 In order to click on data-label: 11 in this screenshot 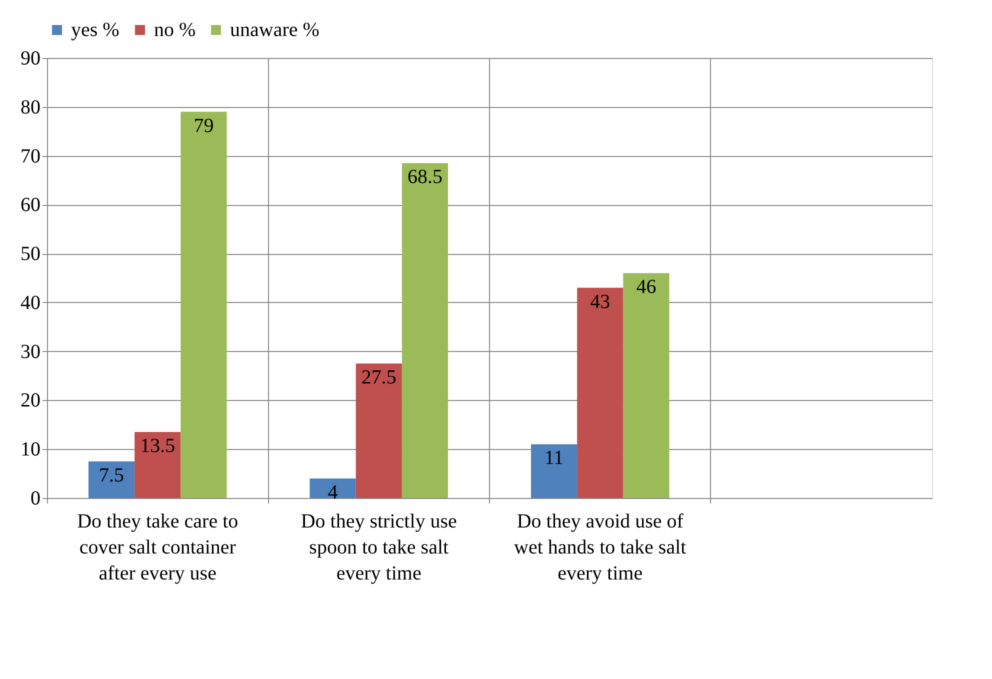, I will do `click(554, 458)`.